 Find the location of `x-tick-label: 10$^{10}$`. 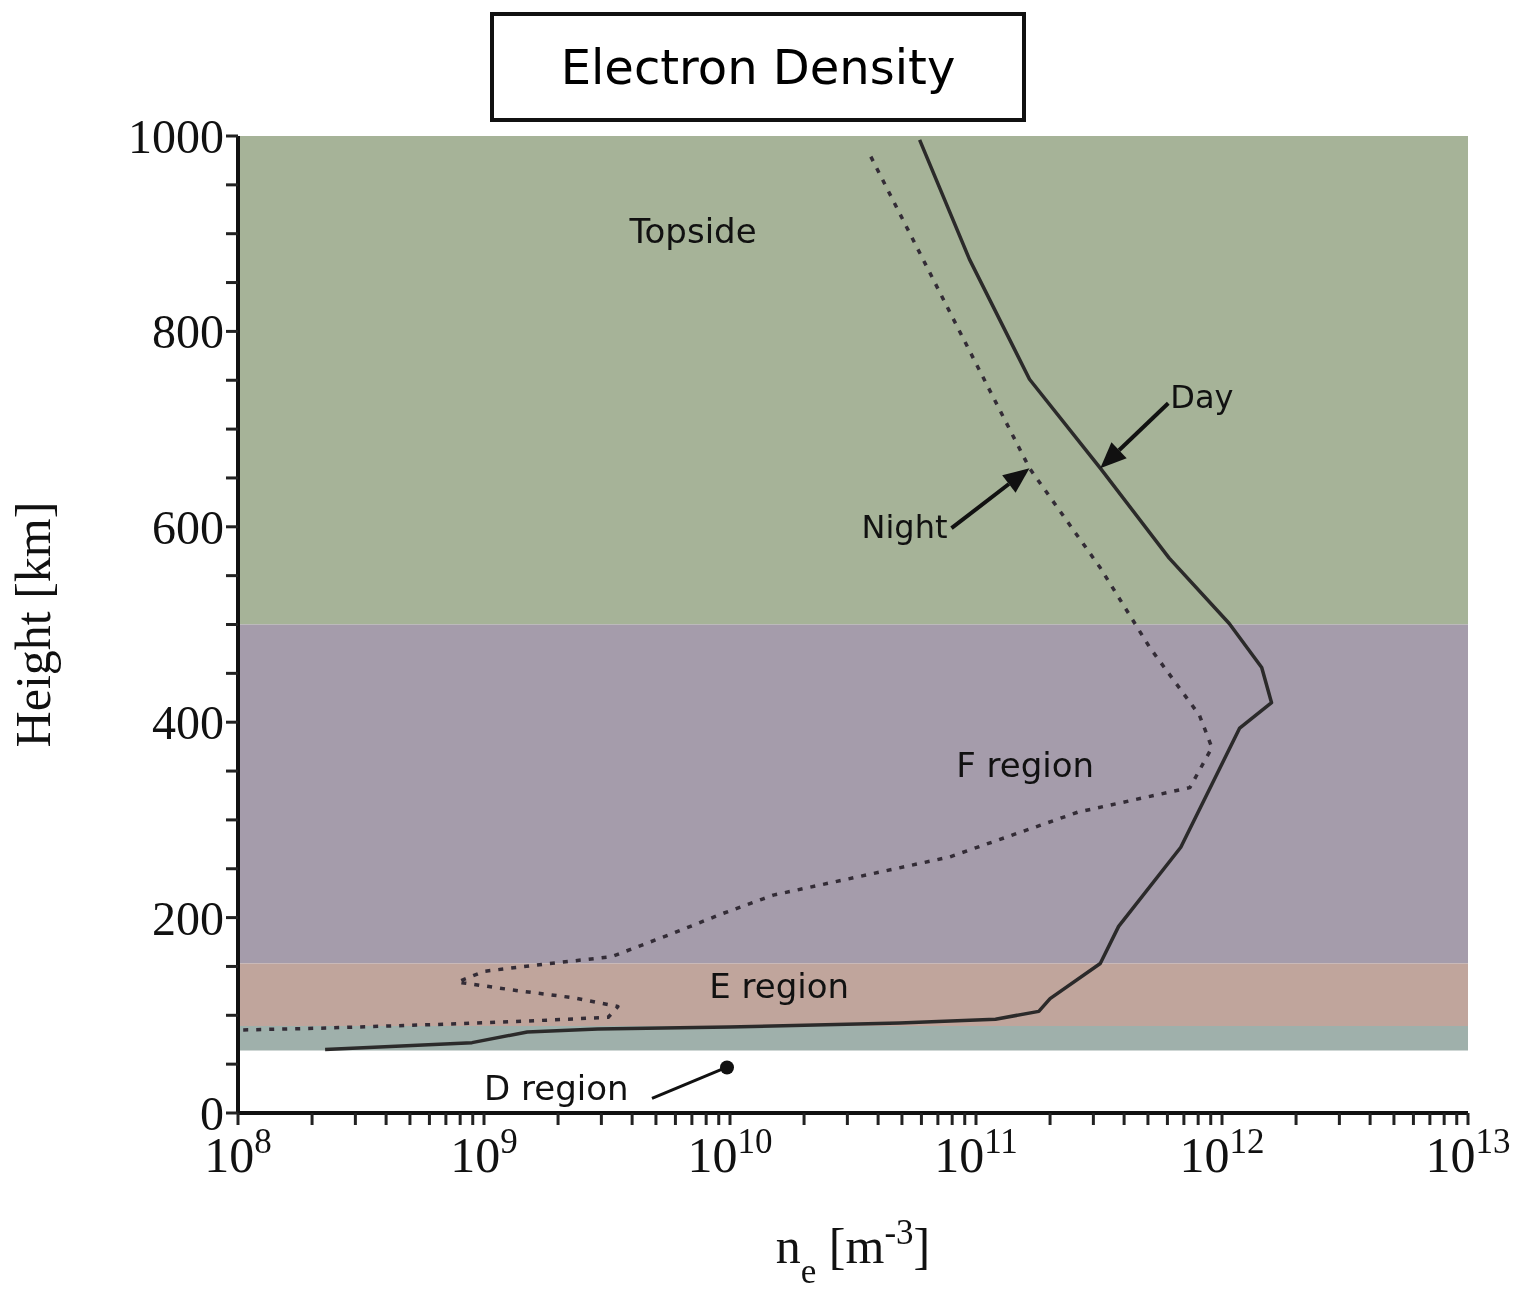

x-tick-label: 10$^{10}$ is located at coordinates (730, 1152).